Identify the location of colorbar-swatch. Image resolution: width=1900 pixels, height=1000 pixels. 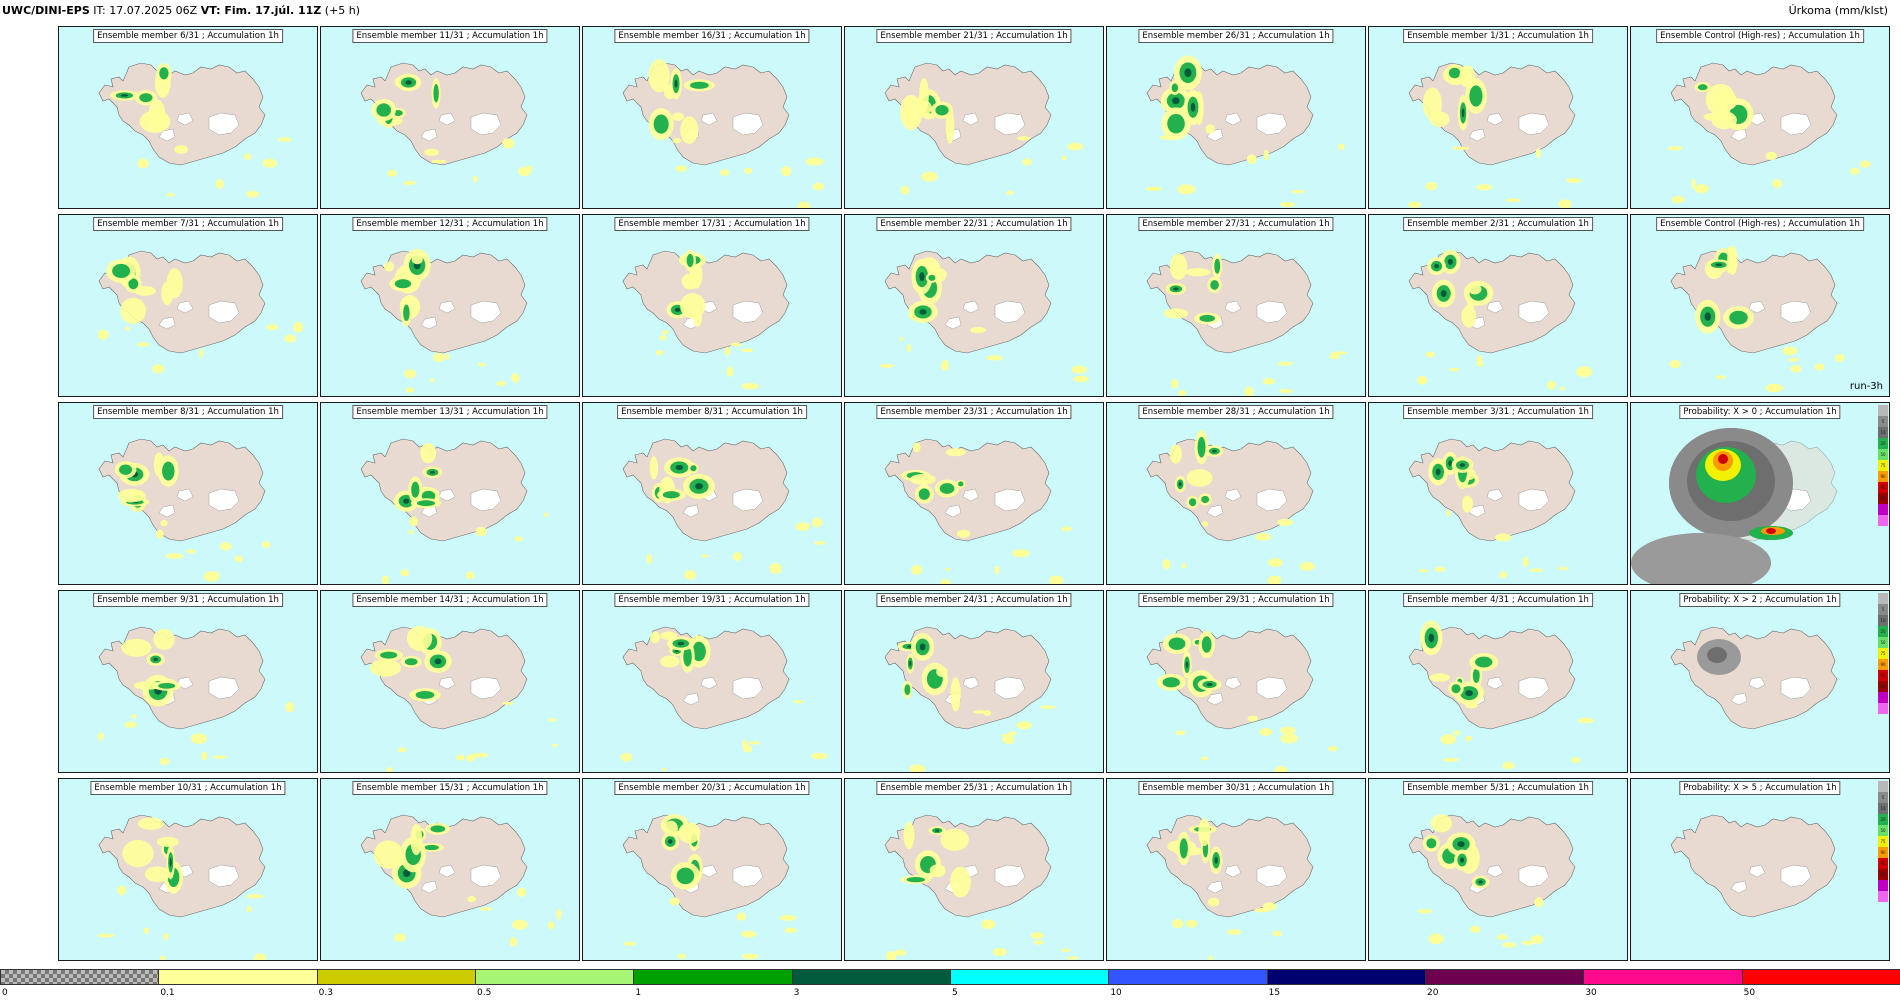
(1188, 977).